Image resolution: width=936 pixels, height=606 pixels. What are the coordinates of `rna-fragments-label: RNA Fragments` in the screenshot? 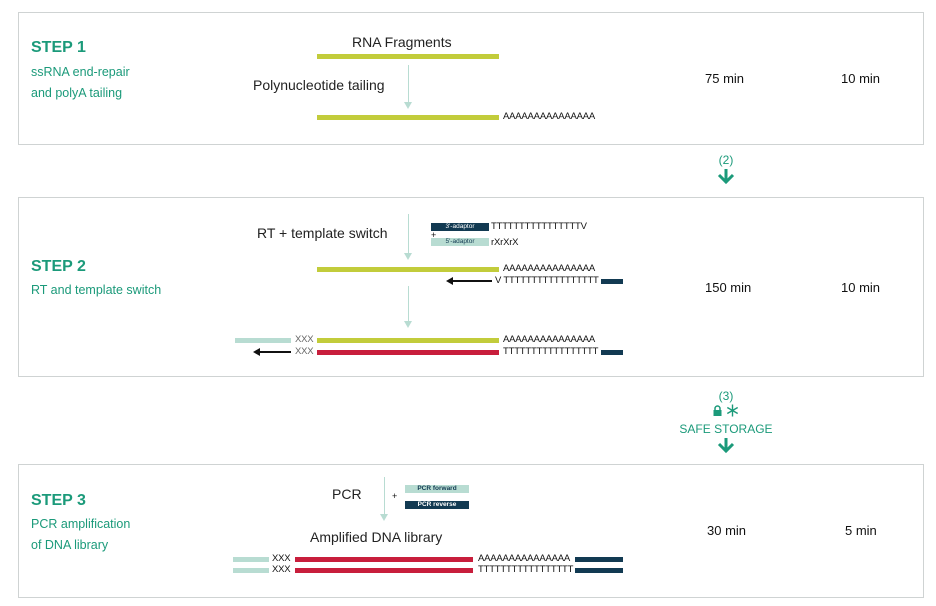 It's located at (402, 42).